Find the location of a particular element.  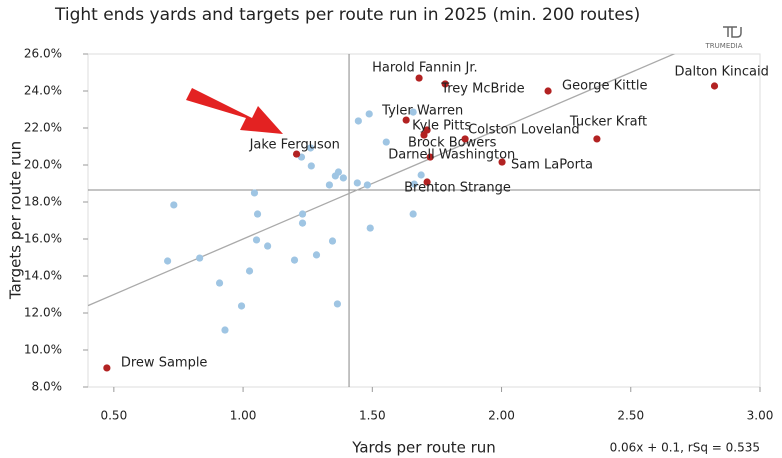

y-tick-label: 16.0% is located at coordinates (43, 239).